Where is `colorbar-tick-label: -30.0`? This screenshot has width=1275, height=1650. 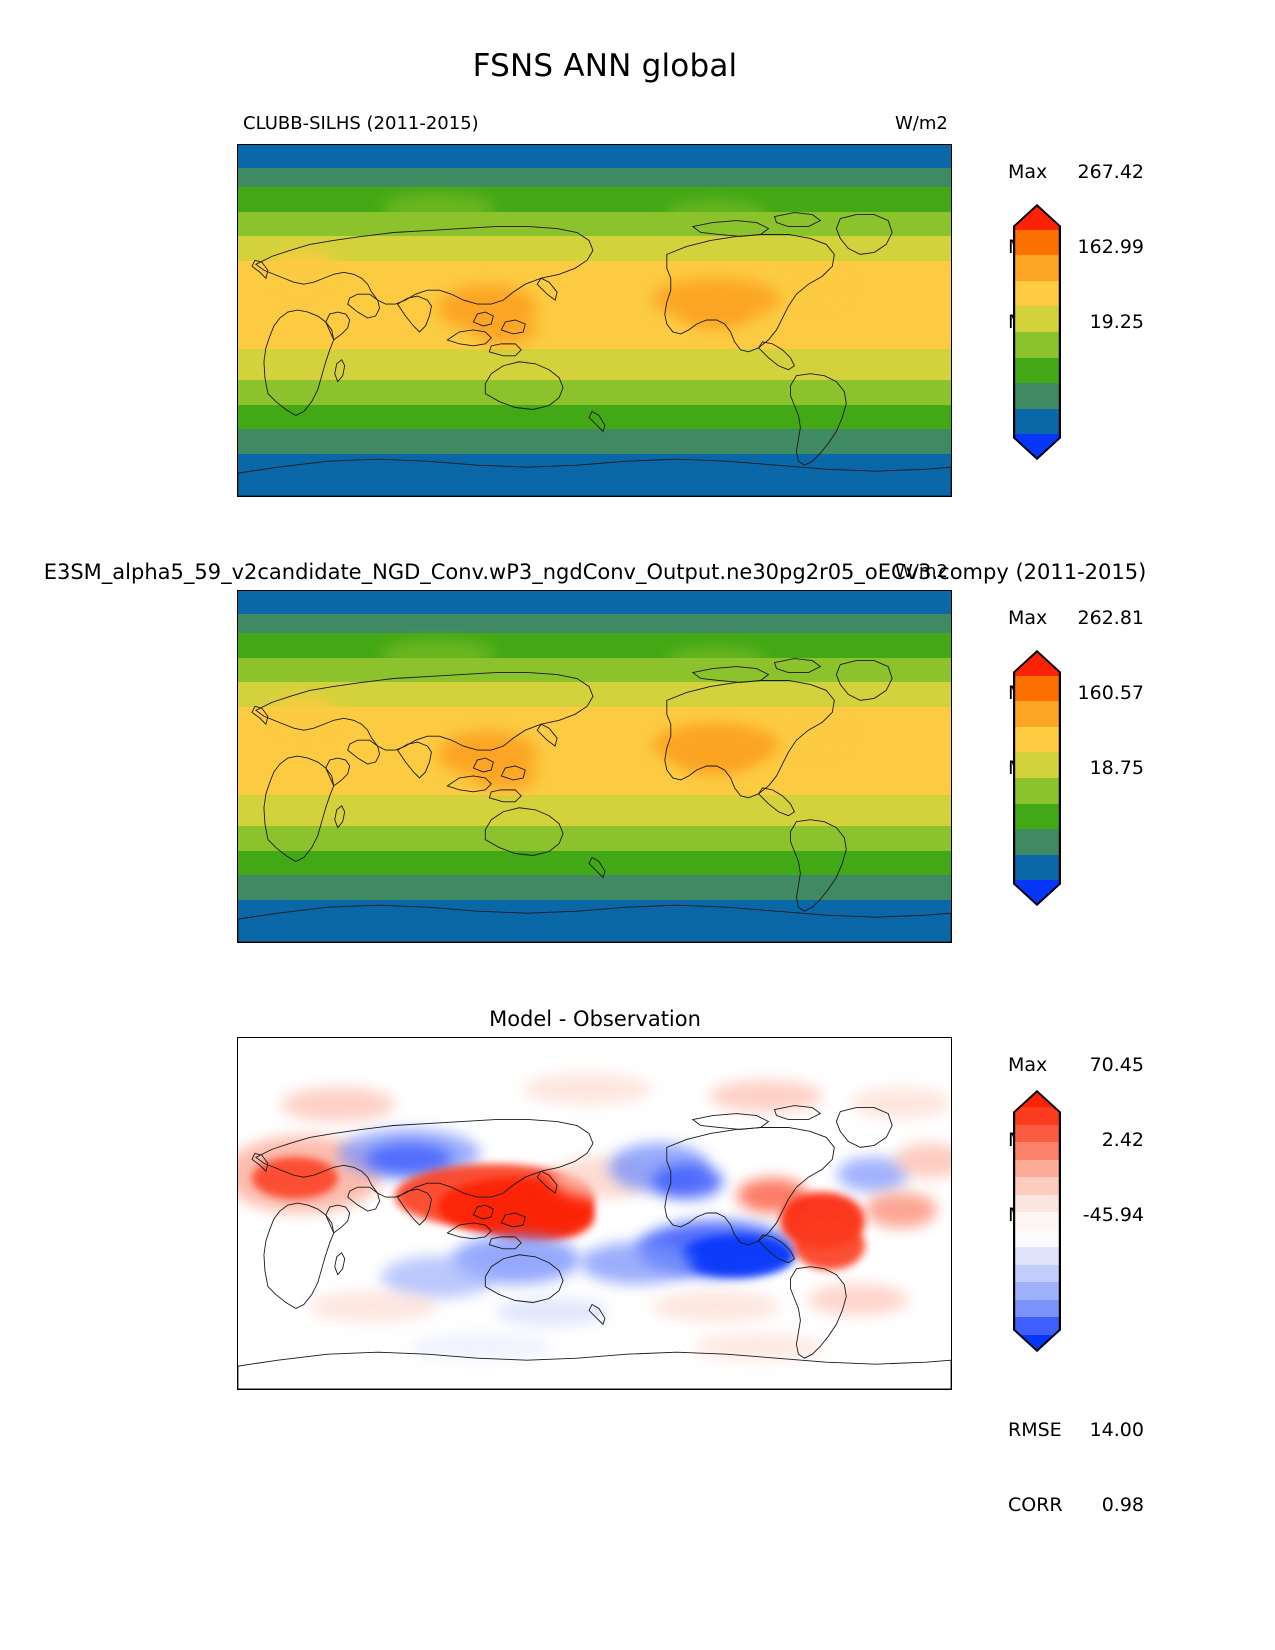
colorbar-tick-label: -30.0 is located at coordinates (1095, 1334).